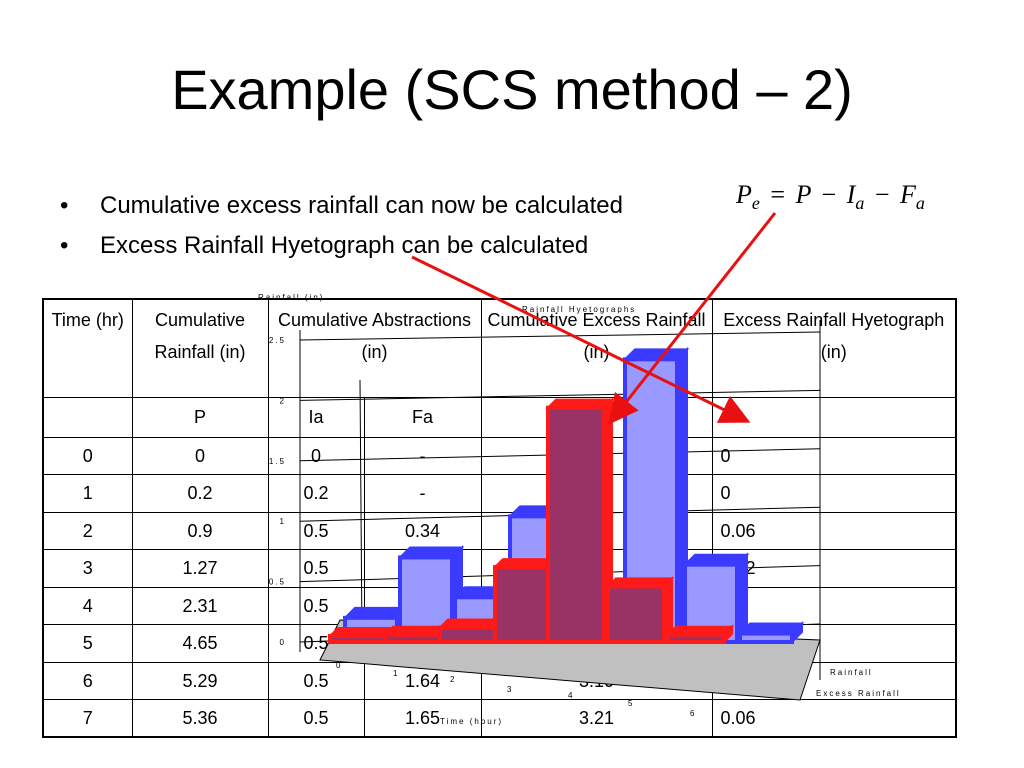  Describe the element at coordinates (834, 680) in the screenshot. I see `cell-hyeto` at that location.